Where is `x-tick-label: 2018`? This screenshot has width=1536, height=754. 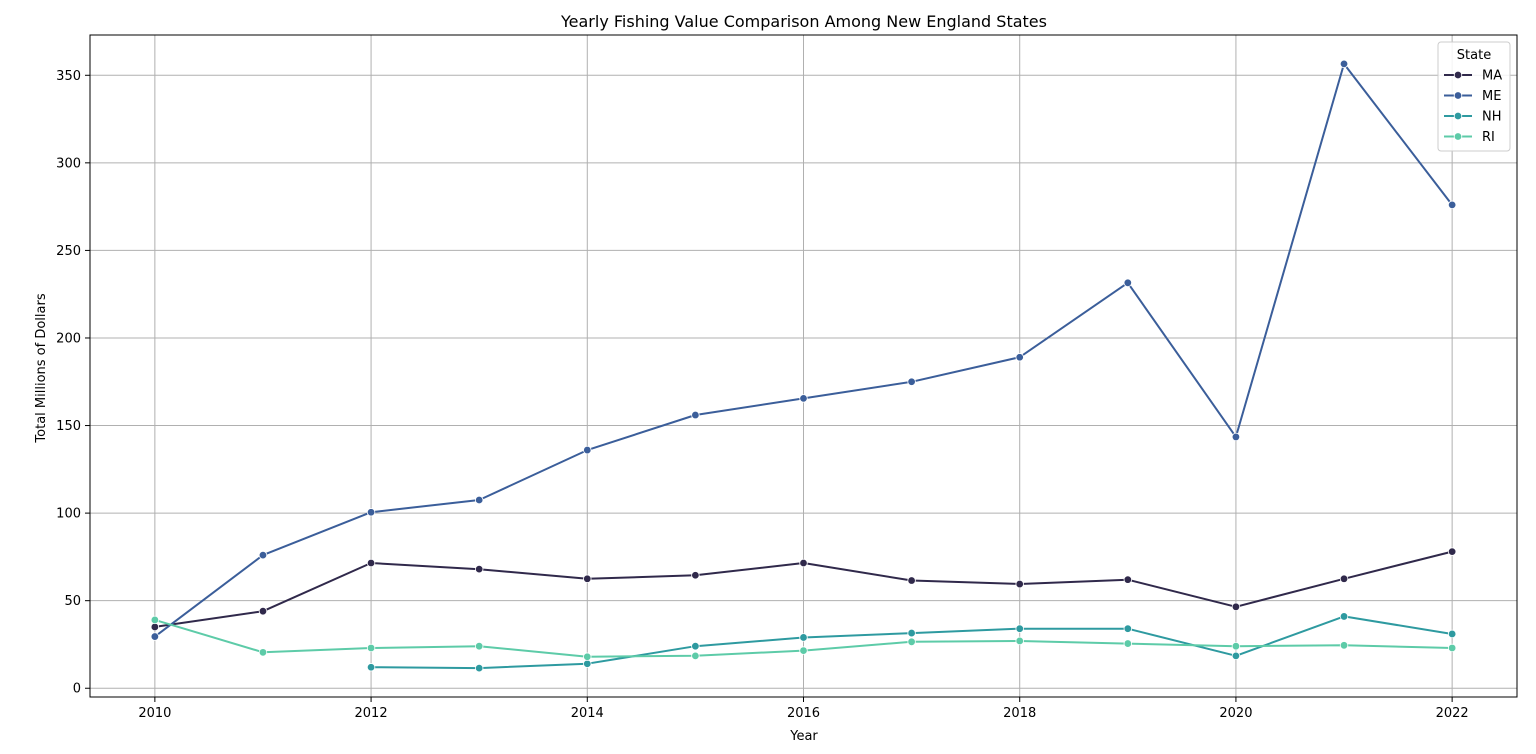 x-tick-label: 2018 is located at coordinates (1019, 713).